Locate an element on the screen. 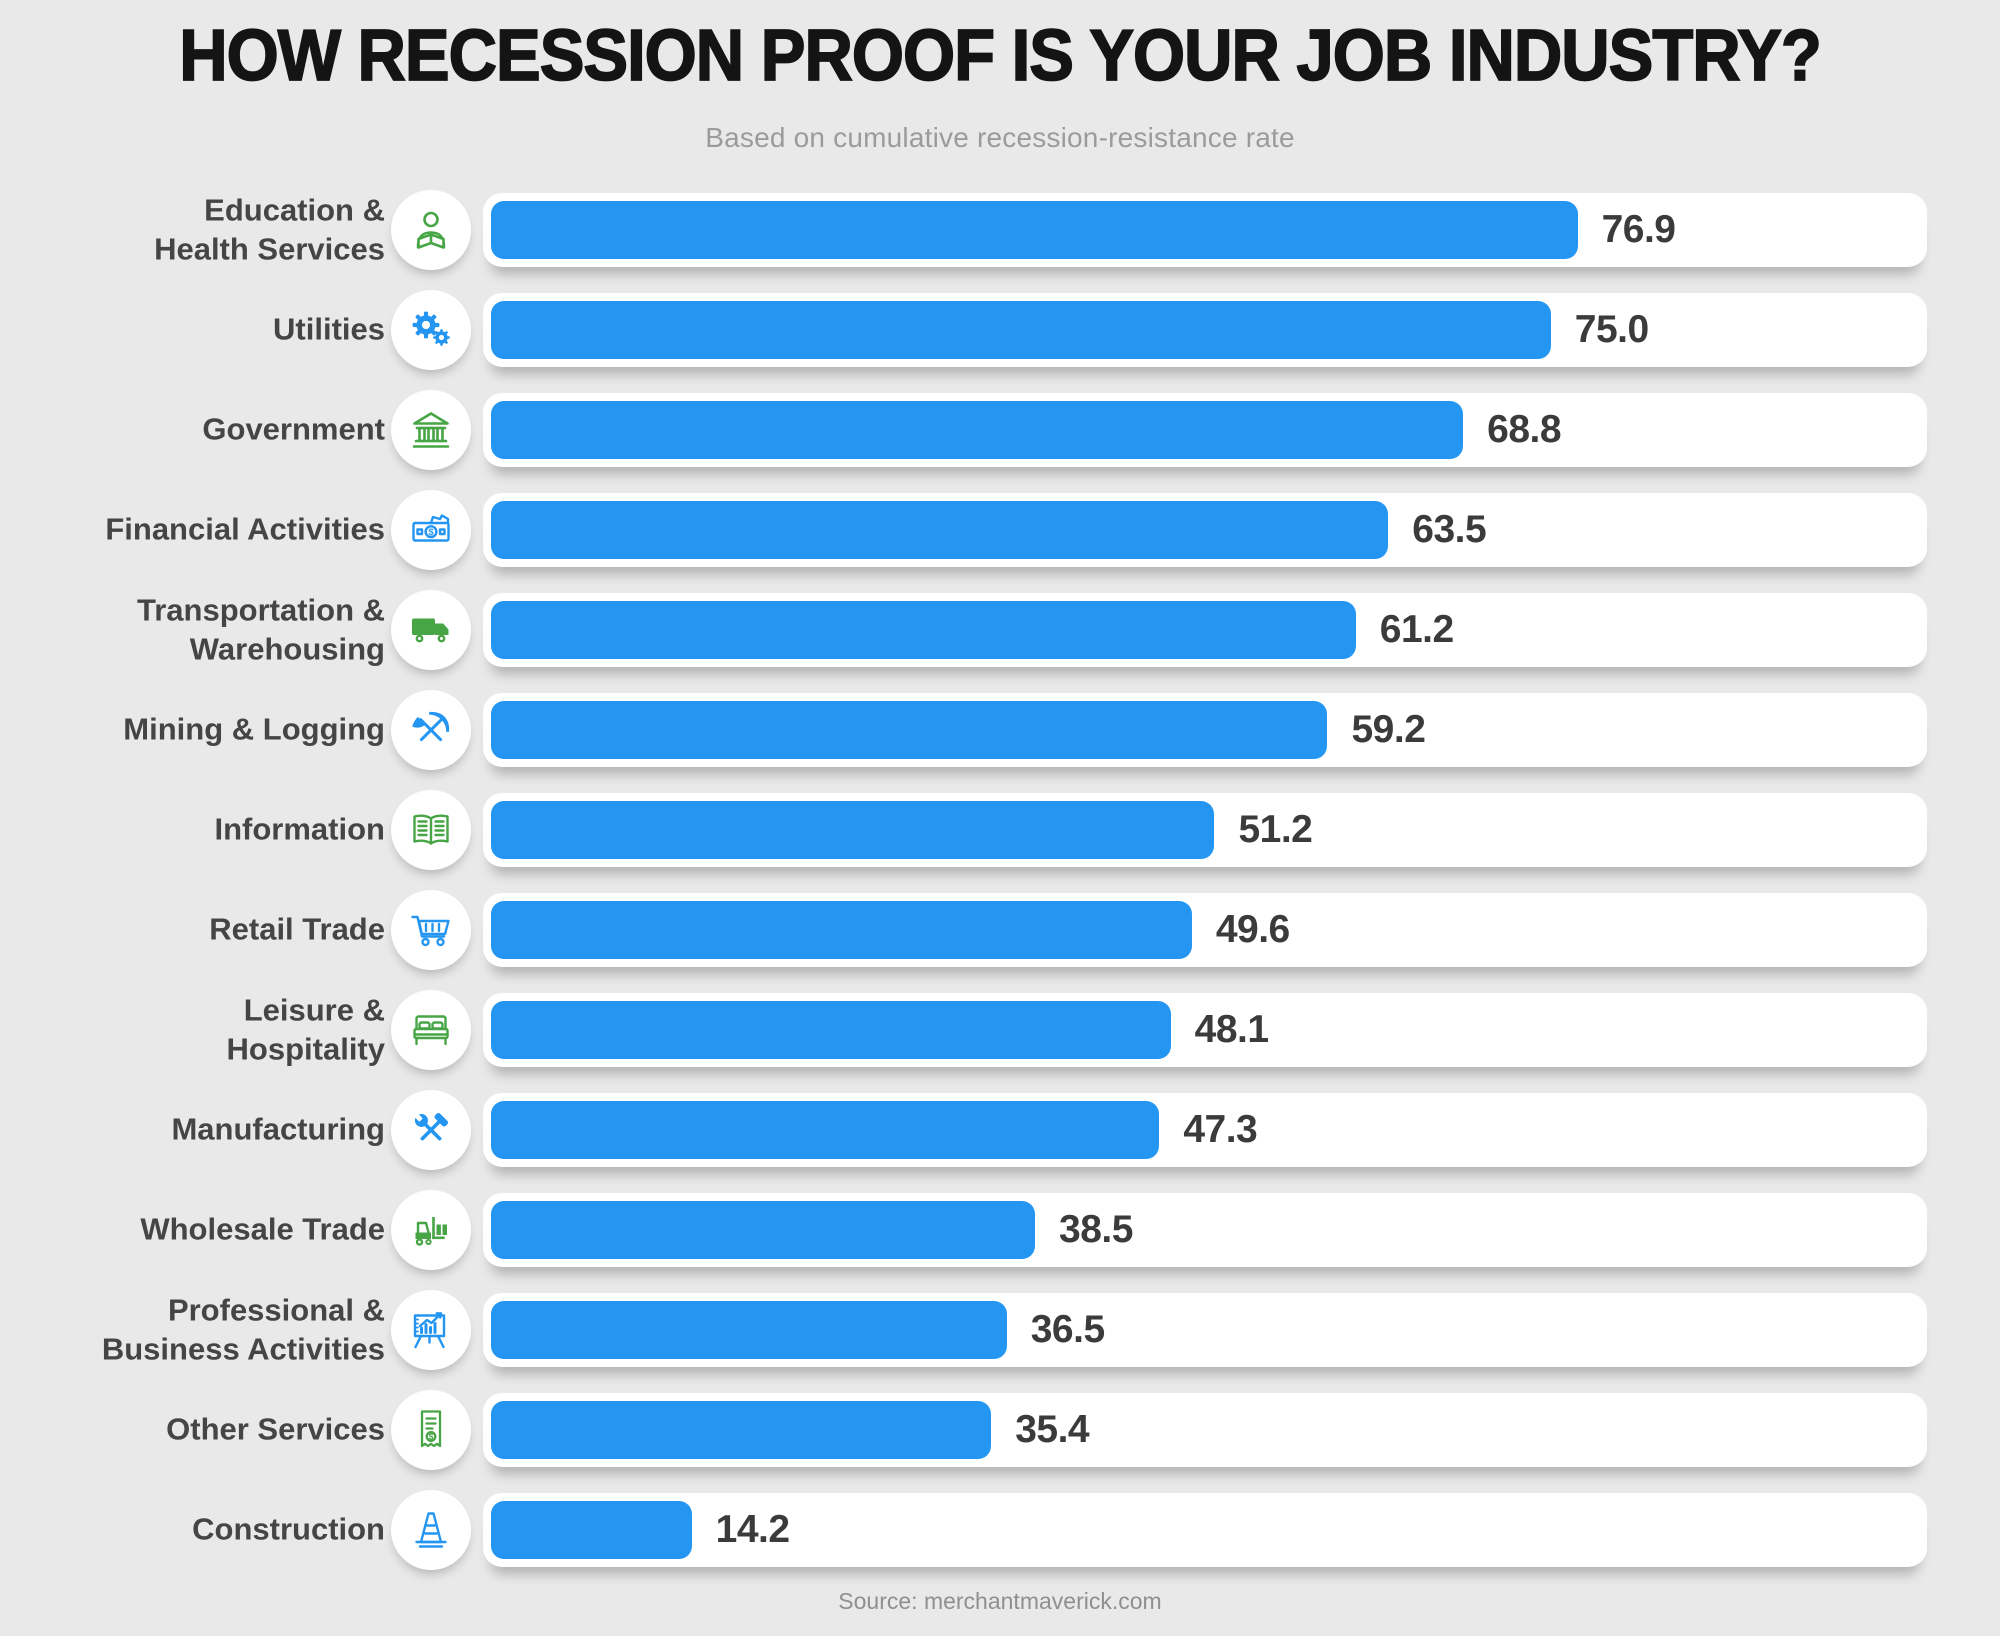 The height and width of the screenshot is (1636, 2000). row-label: Financial Activities is located at coordinates (192, 530).